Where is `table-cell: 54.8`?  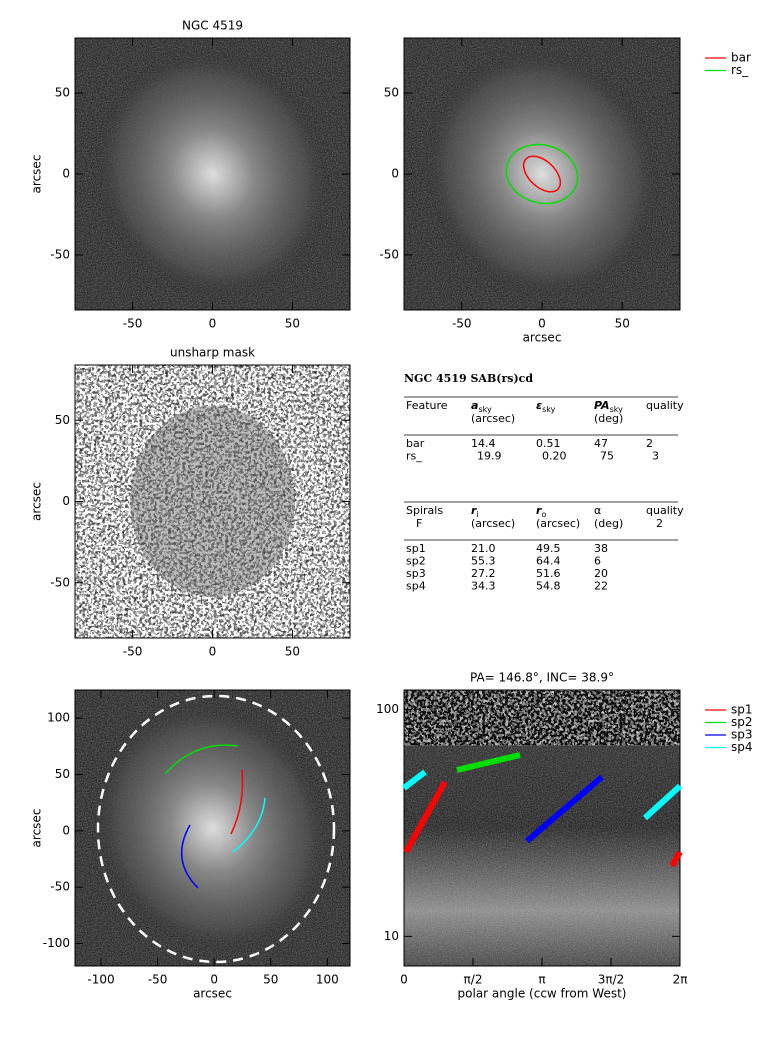 table-cell: 54.8 is located at coordinates (548, 586).